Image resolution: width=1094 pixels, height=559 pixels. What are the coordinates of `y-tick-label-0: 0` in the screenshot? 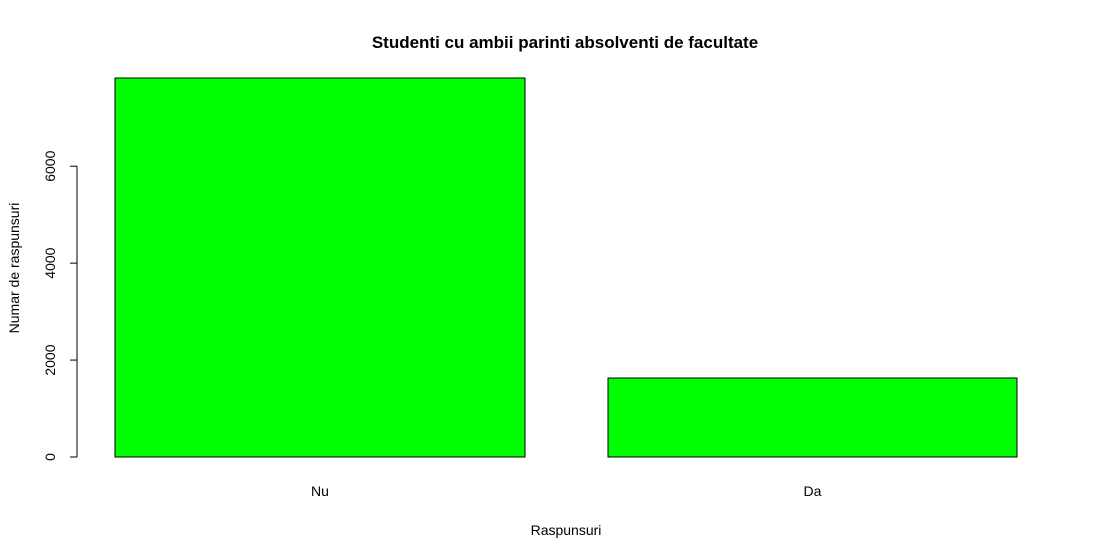 It's located at (50, 457).